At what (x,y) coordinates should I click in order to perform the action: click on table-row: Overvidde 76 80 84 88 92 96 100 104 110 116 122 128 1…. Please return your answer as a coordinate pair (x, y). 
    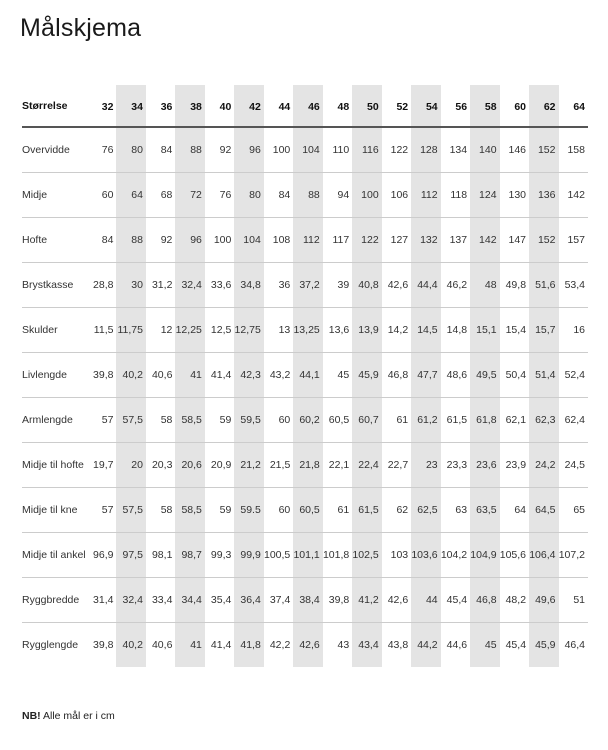
    Looking at the image, I should click on (305, 150).